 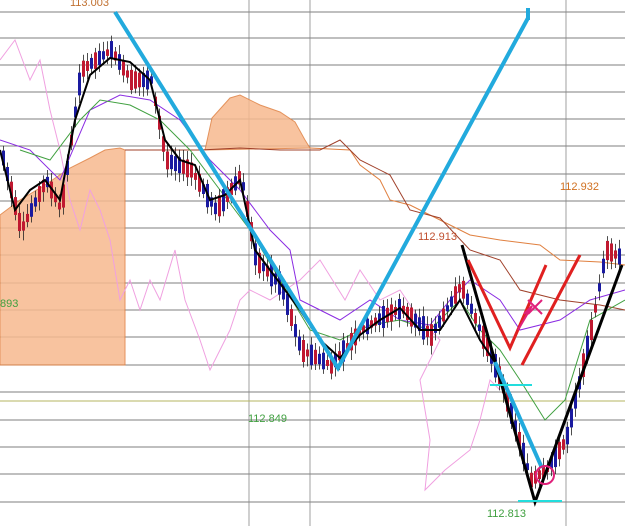 What do you see at coordinates (437, 237) in the screenshot?
I see `price-label: 112.913` at bounding box center [437, 237].